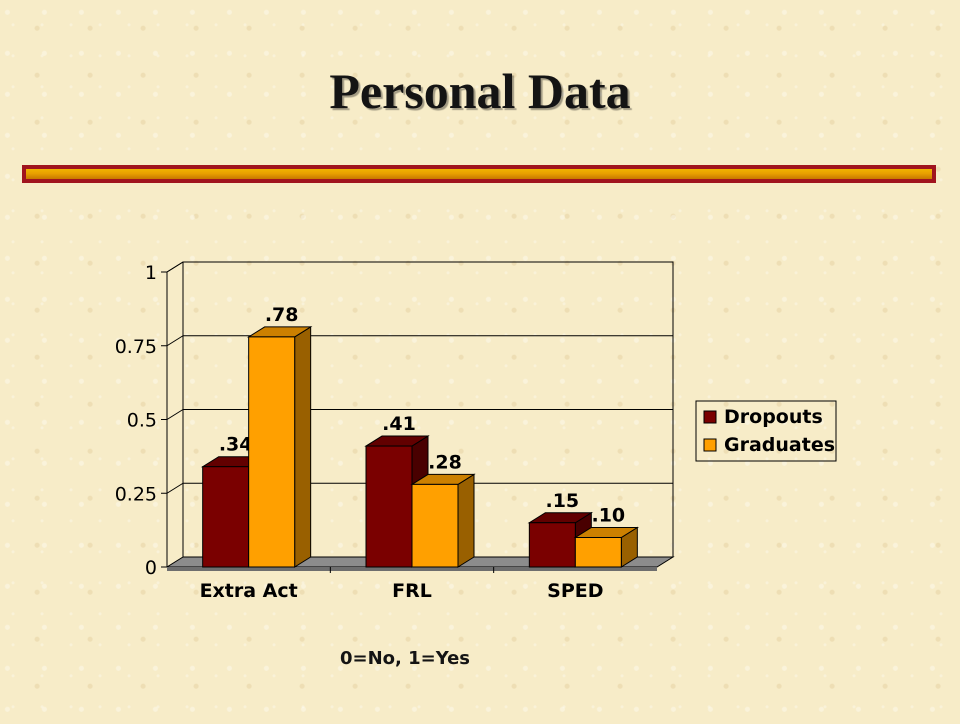  I want to click on bar-value-label: .15, so click(562, 501).